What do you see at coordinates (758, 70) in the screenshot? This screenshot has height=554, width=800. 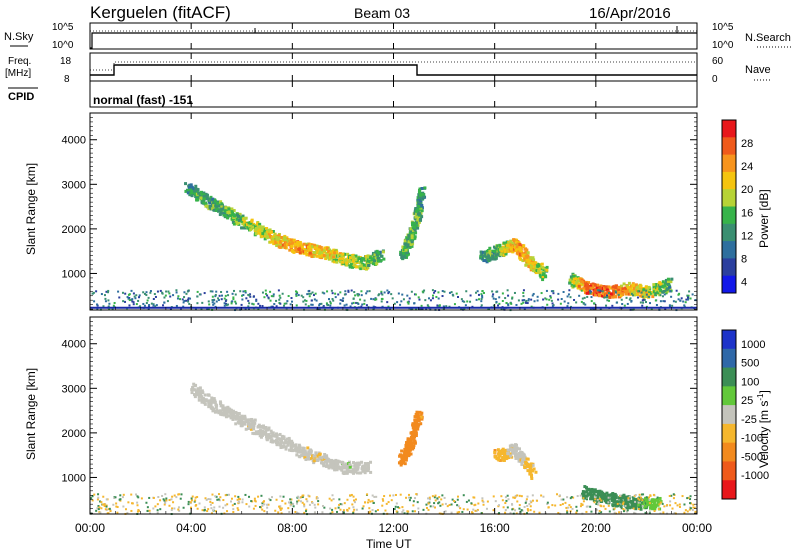 I see `nave-label: Nave` at bounding box center [758, 70].